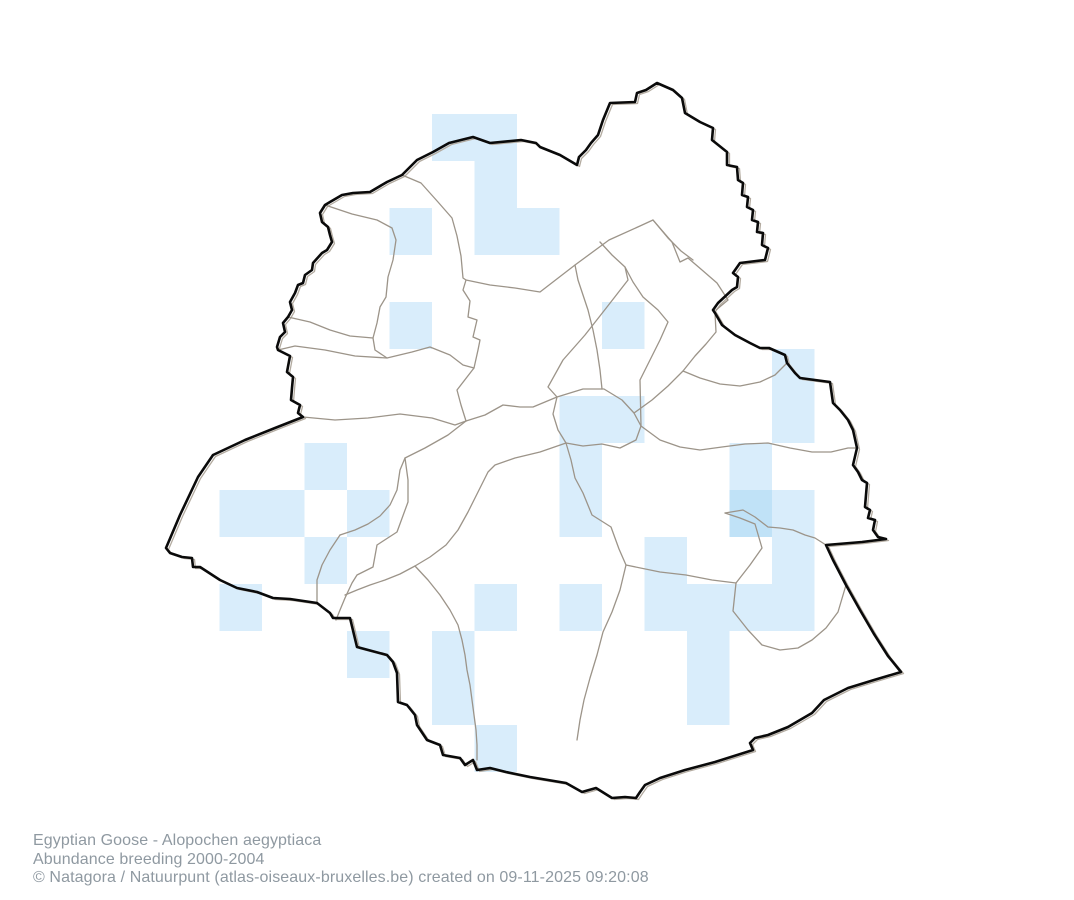 This screenshot has width=1074, height=900. I want to click on caption-subtitle: Abundance breeding 2000-2004, so click(149, 859).